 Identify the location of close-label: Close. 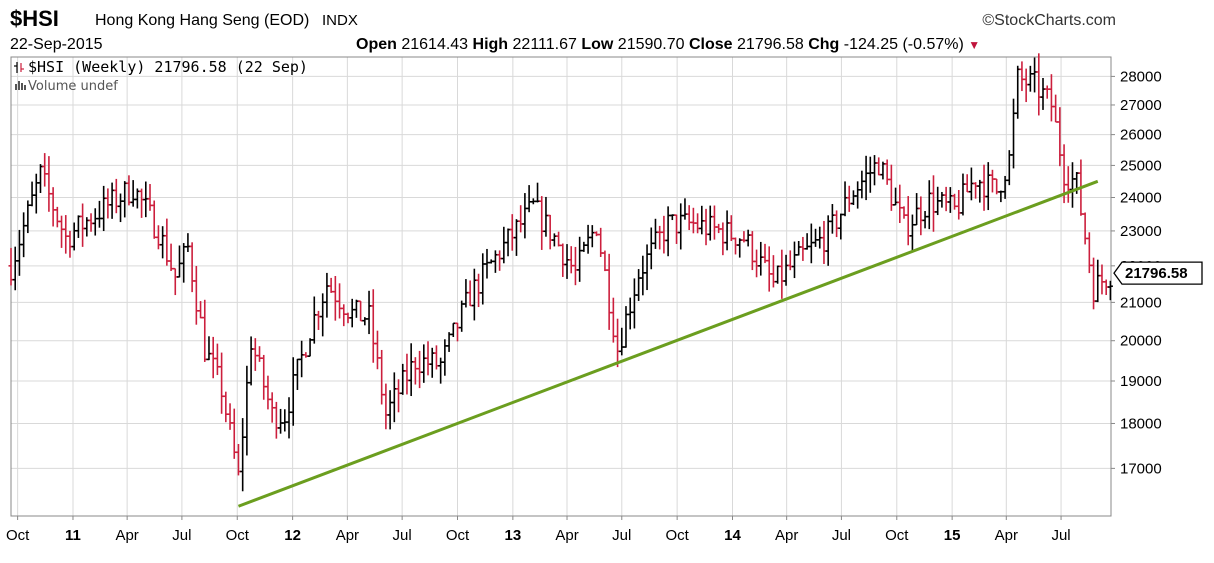
(710, 44).